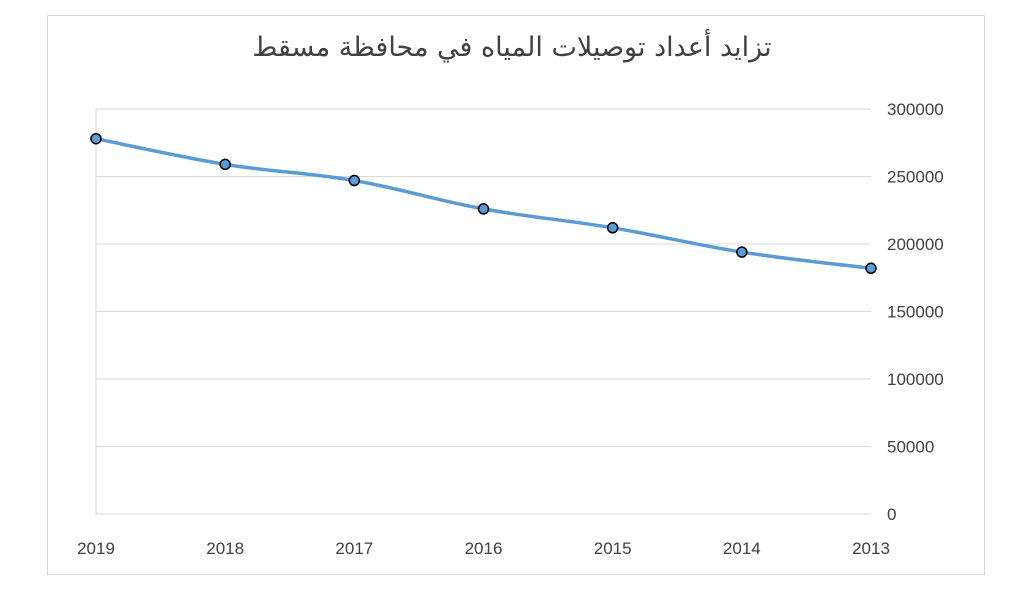 Image resolution: width=1024 pixels, height=592 pixels. I want to click on y-tick-label-200000: 200000, so click(915, 244).